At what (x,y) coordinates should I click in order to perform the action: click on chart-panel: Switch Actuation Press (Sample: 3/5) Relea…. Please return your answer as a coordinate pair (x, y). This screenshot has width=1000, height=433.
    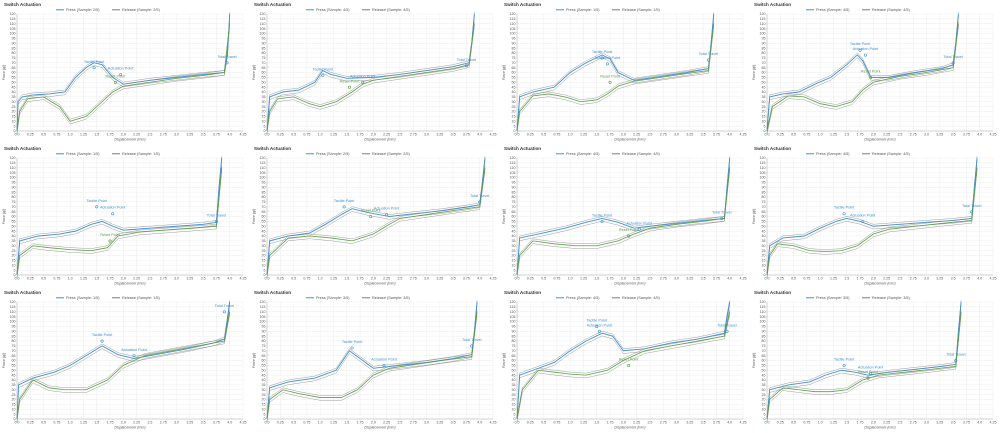
    Looking at the image, I should click on (875, 360).